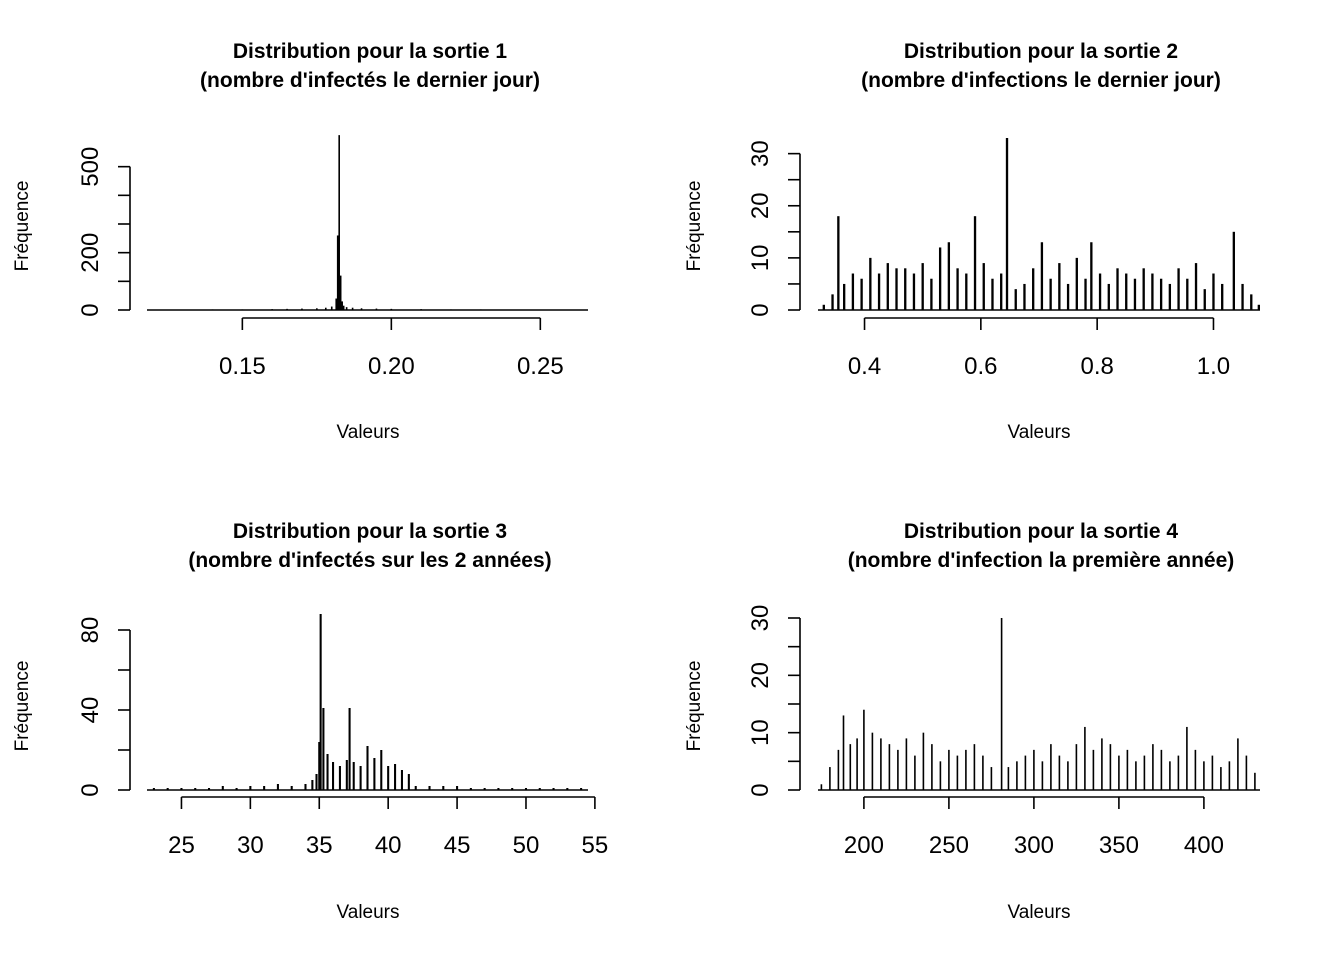 The width and height of the screenshot is (1344, 965). I want to click on x-axis: 0.15 0.20 0.25 Valeurs, so click(391, 380).